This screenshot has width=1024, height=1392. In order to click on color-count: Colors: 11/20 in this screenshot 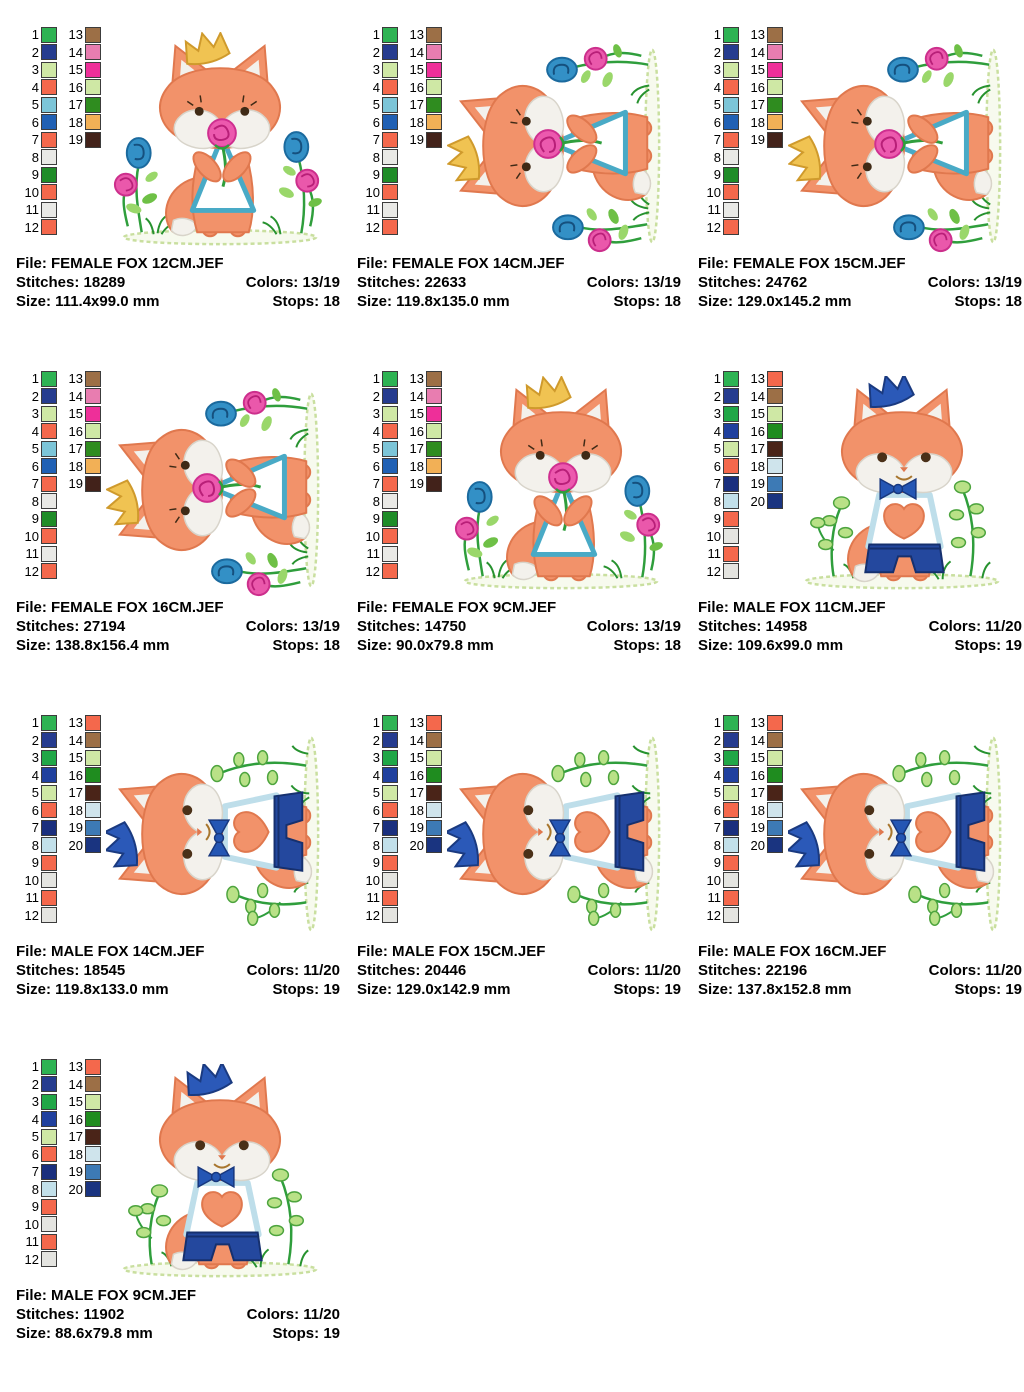, I will do `click(634, 970)`.